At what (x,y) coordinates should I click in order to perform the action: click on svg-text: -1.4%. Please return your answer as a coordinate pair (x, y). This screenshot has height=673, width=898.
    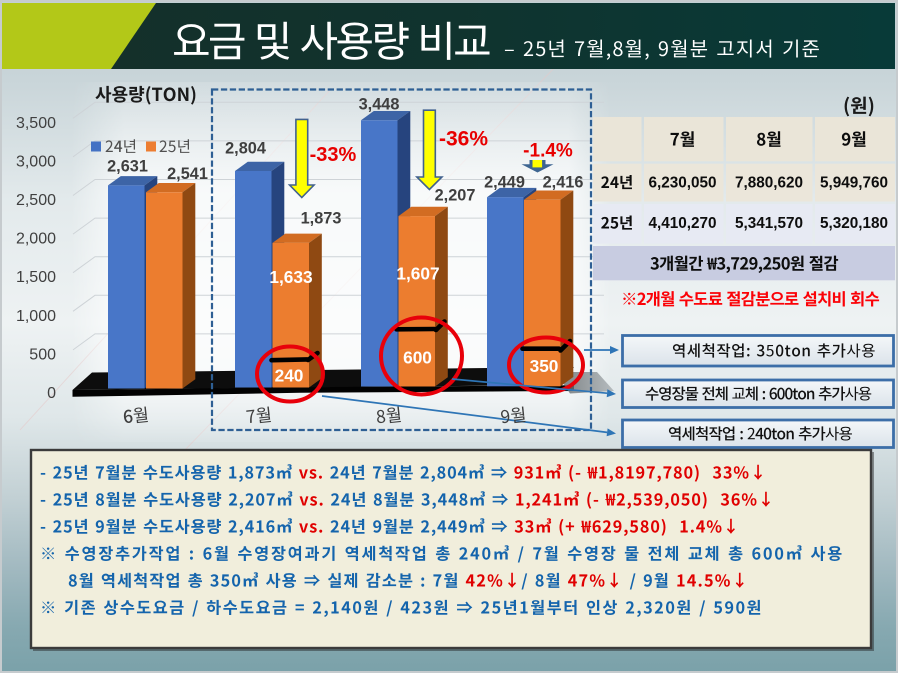
    Looking at the image, I should click on (548, 151).